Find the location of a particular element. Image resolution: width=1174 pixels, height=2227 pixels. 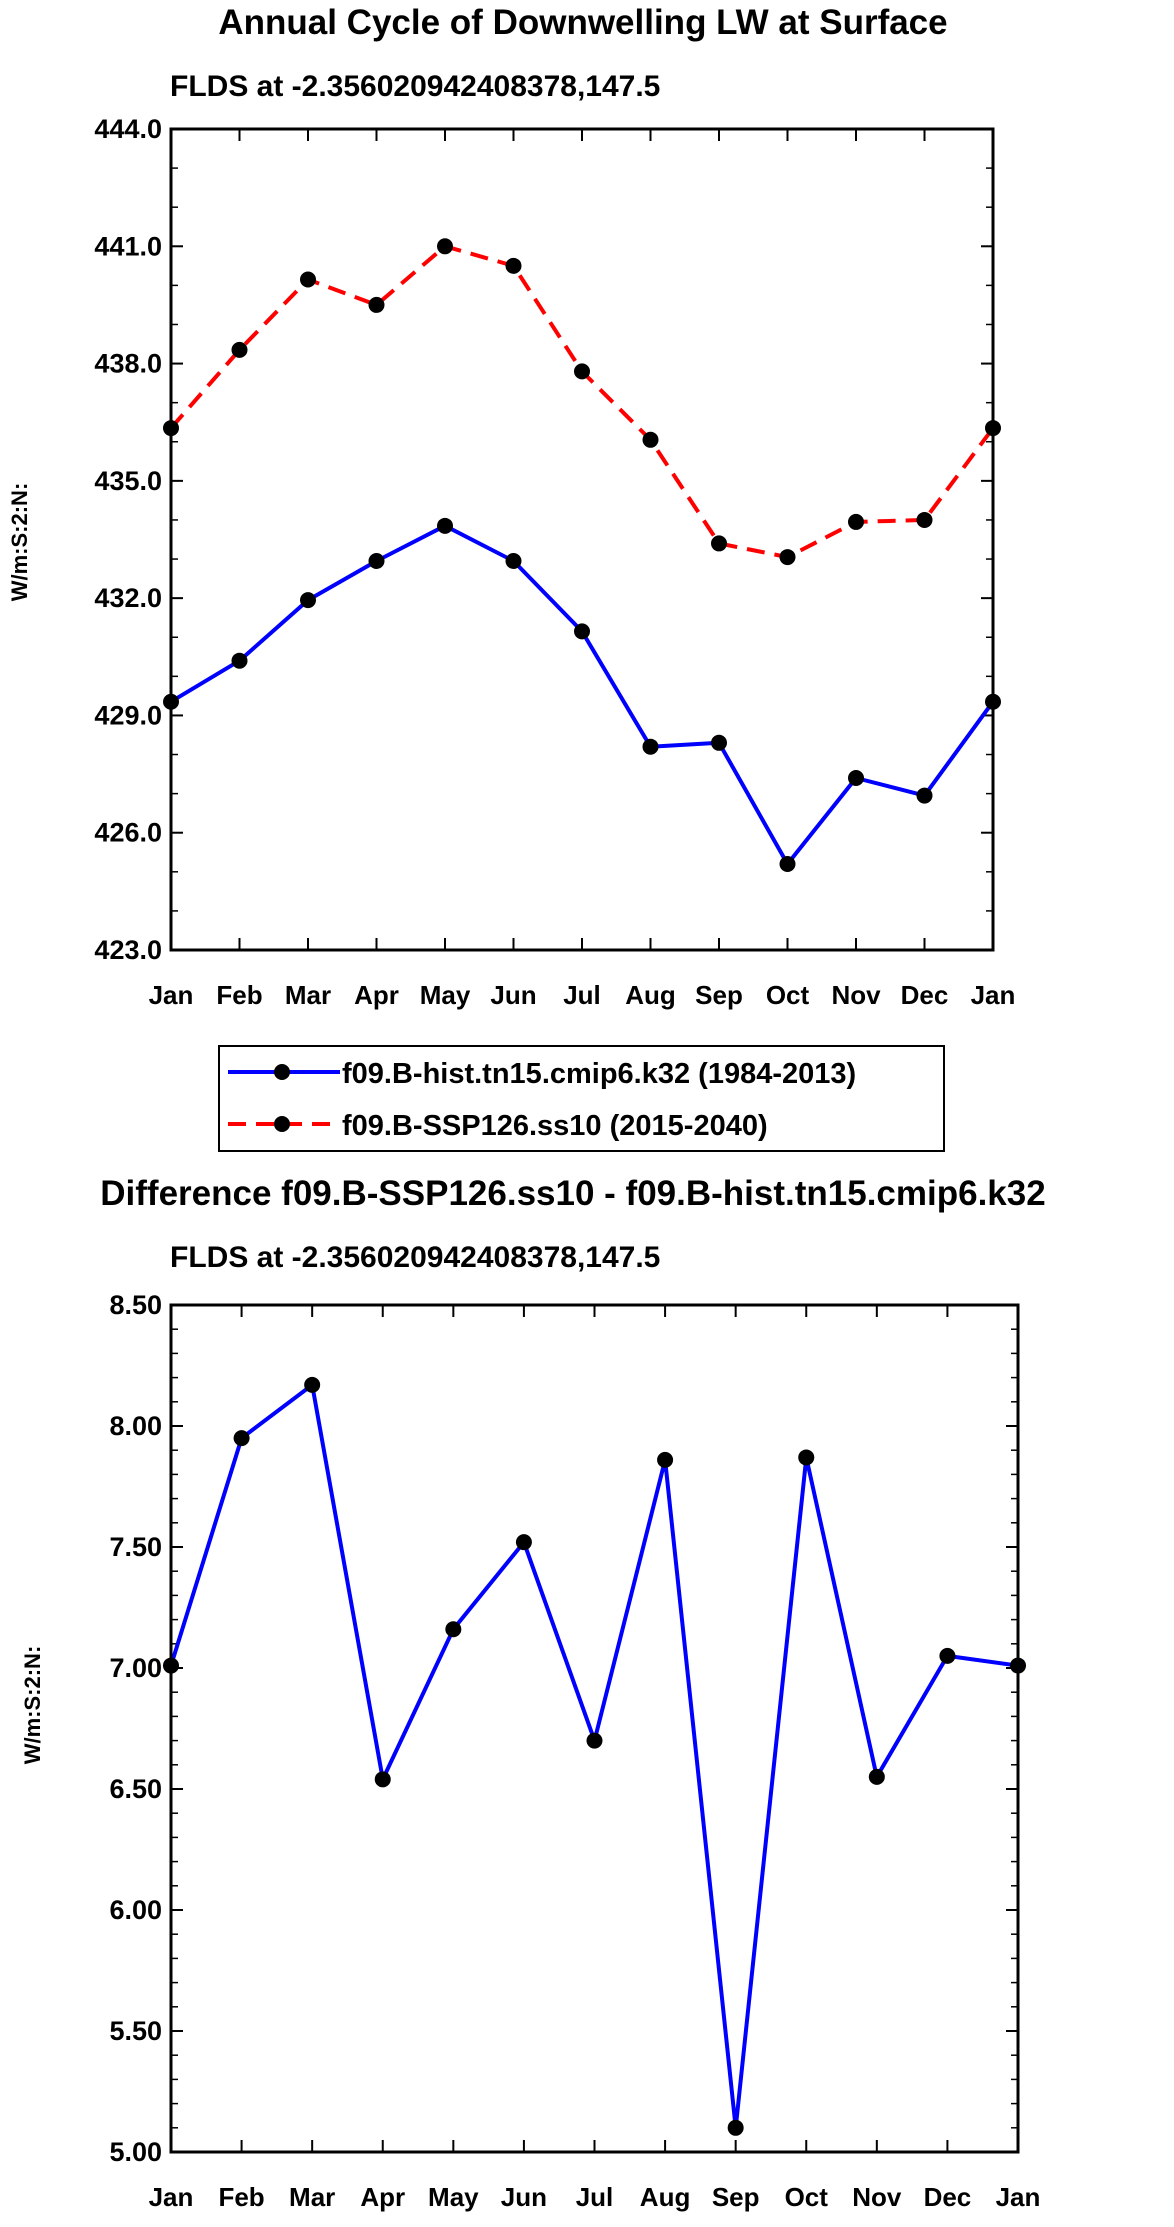

y-tick-label: 423.0 is located at coordinates (128, 950).